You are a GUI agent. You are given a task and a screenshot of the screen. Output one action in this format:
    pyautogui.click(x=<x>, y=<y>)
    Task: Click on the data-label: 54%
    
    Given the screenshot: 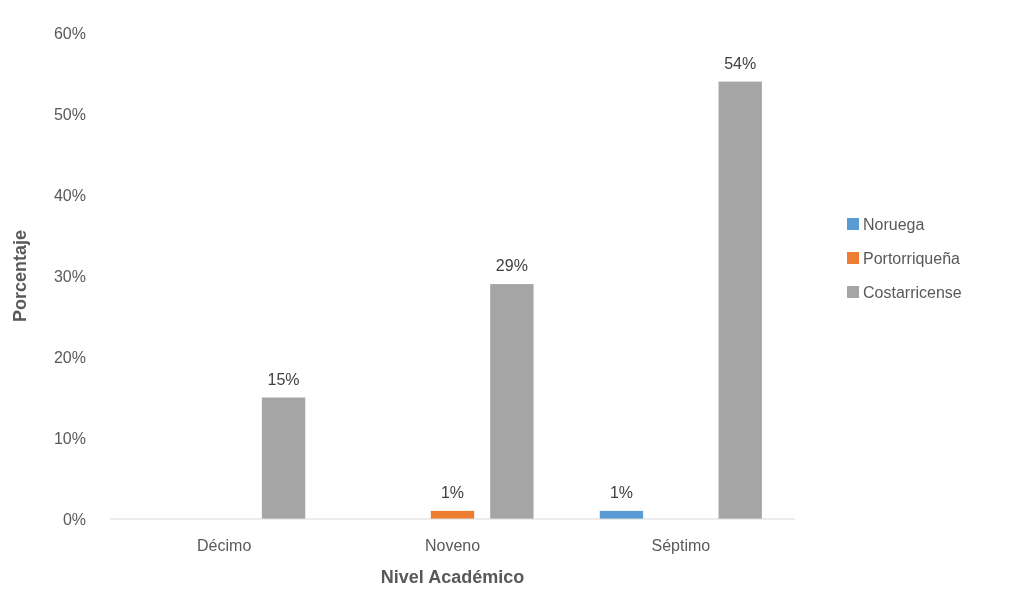 What is the action you would take?
    pyautogui.click(x=740, y=63)
    